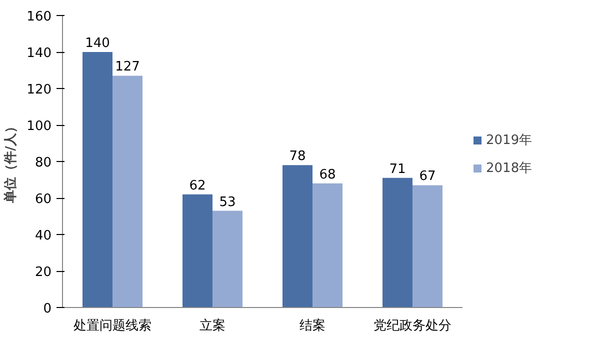 The height and width of the screenshot is (361, 600). What do you see at coordinates (509, 168) in the screenshot?
I see `legend-label: 2018年` at bounding box center [509, 168].